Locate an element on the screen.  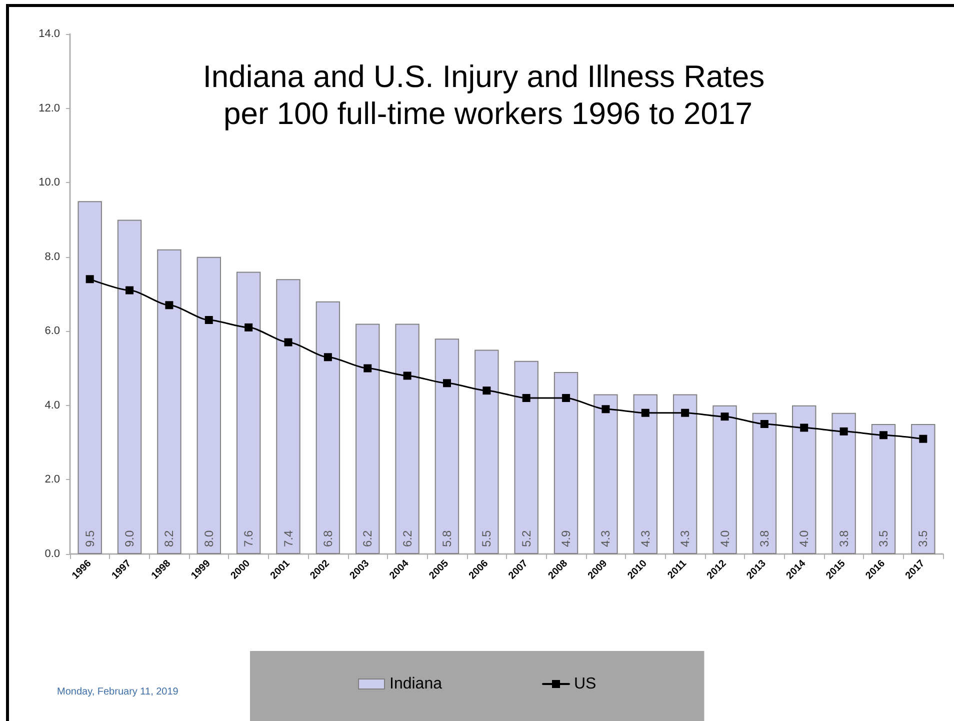
legend-label: Indiana is located at coordinates (416, 684).